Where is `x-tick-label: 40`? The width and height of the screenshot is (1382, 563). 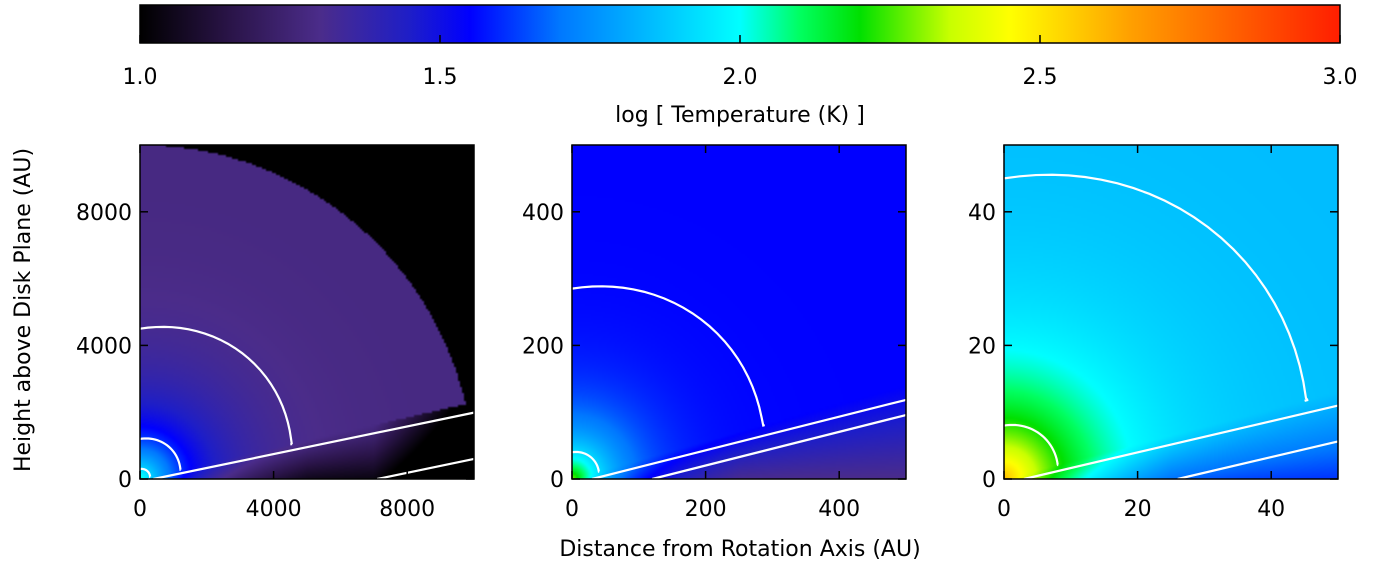 x-tick-label: 40 is located at coordinates (1271, 509).